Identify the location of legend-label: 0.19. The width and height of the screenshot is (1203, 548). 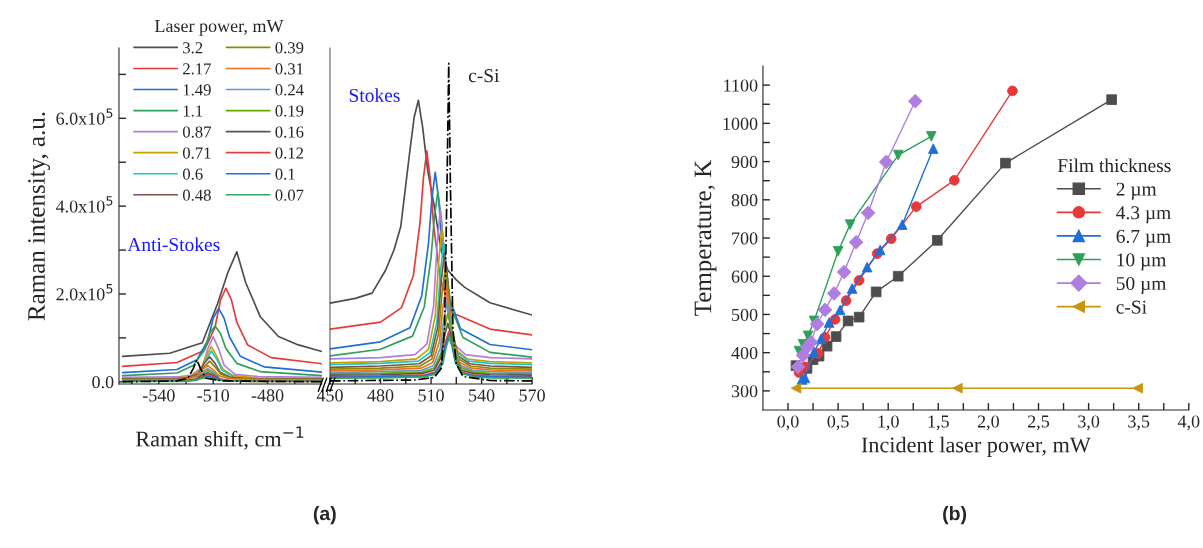
(289, 111).